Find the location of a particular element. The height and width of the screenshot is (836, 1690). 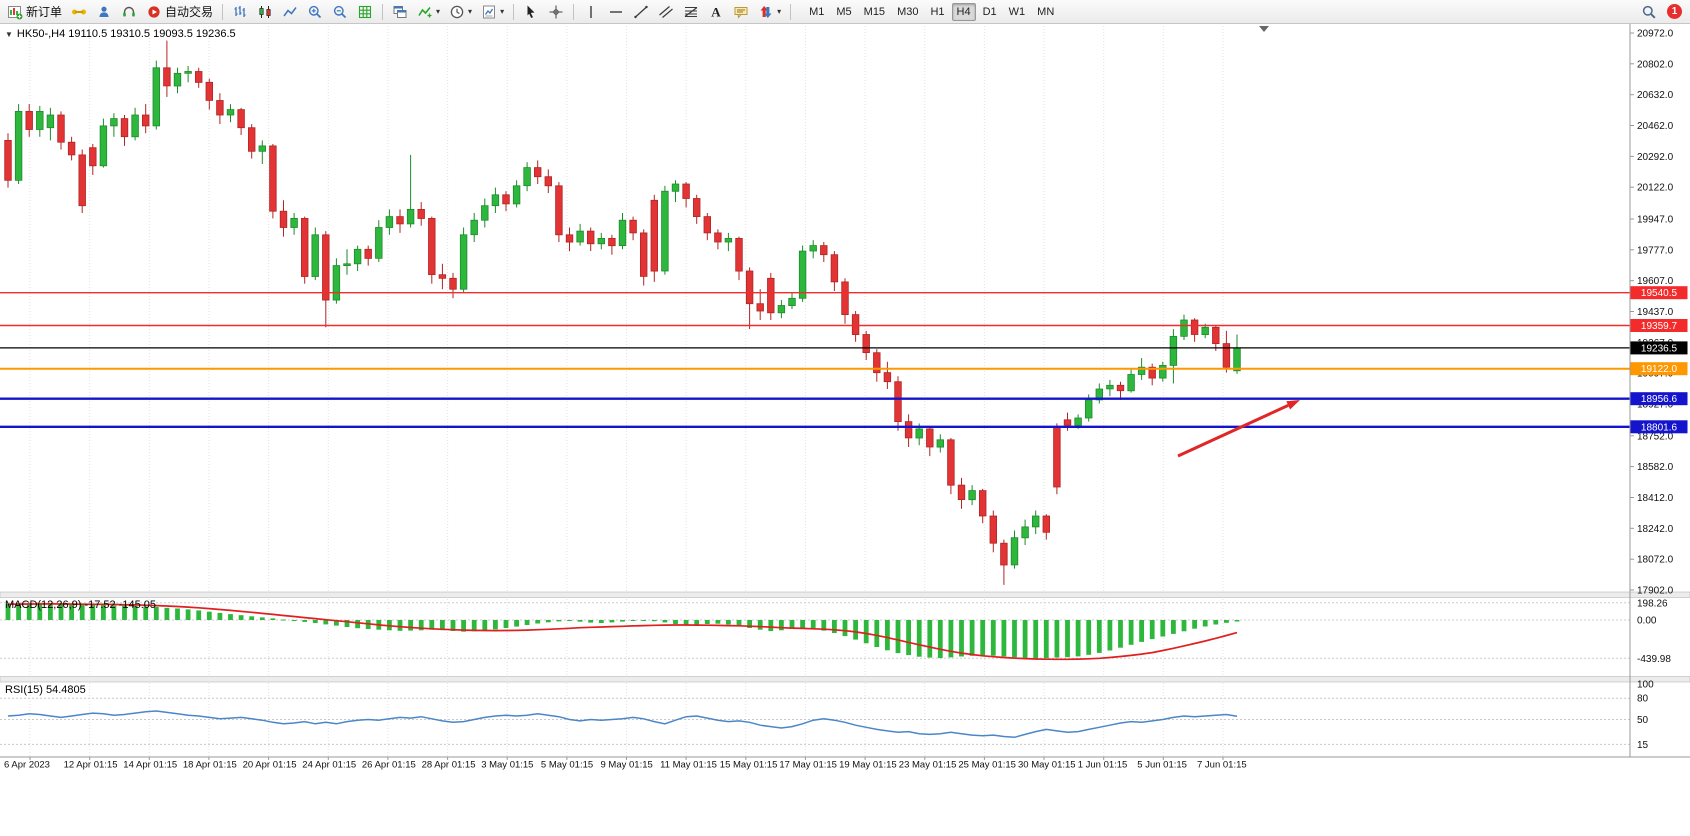

svg-text: 20462.0 is located at coordinates (1655, 126).